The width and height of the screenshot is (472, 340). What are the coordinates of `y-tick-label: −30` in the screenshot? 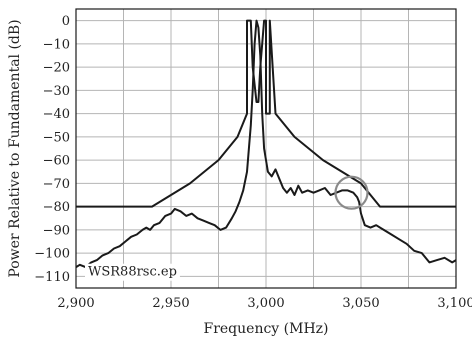 It's located at (56, 91).